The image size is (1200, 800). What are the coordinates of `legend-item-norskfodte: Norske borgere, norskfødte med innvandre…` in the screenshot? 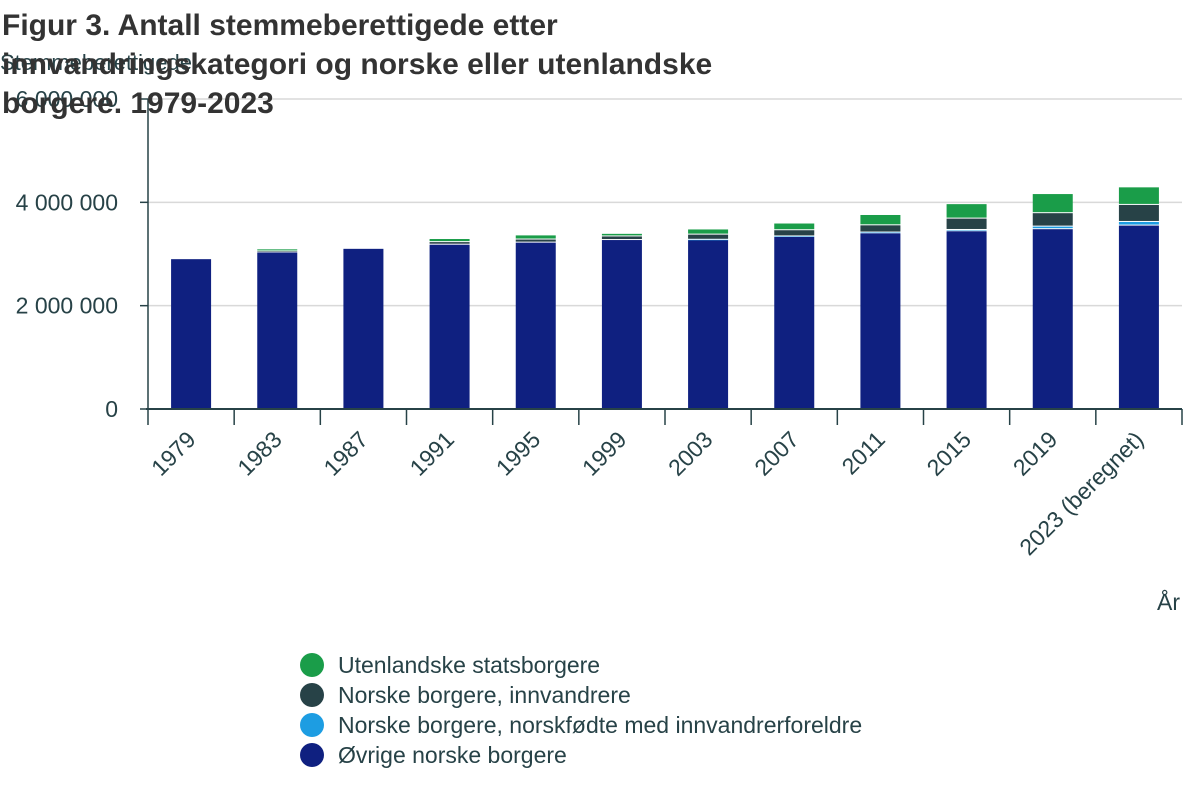 It's located at (581, 725).